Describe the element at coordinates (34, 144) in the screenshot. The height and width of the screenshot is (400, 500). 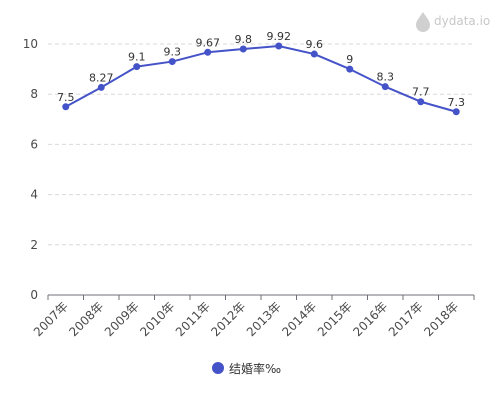
I see `y-tick-label: 6` at that location.